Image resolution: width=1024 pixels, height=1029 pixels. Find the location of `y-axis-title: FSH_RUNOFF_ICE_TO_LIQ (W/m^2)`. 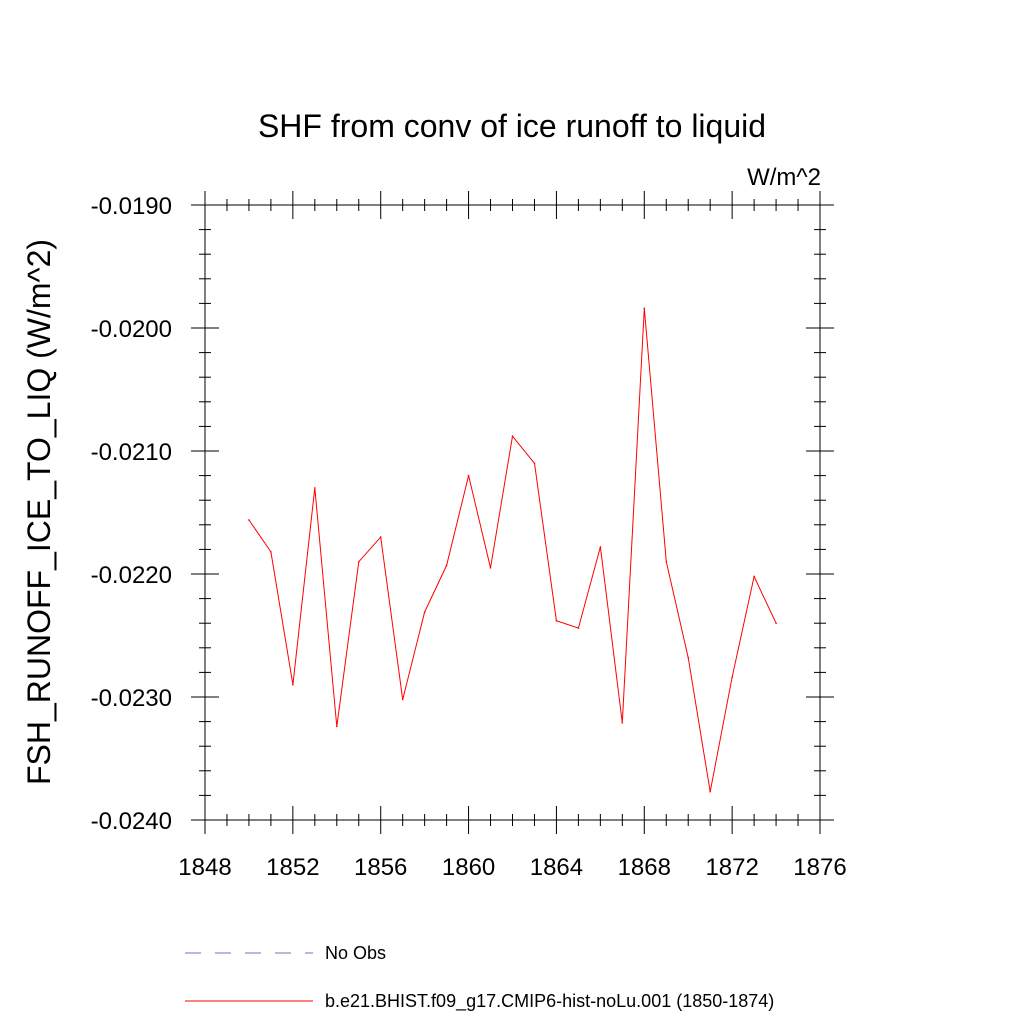

y-axis-title: FSH_RUNOFF_ICE_TO_LIQ (W/m^2) is located at coordinates (39, 512).